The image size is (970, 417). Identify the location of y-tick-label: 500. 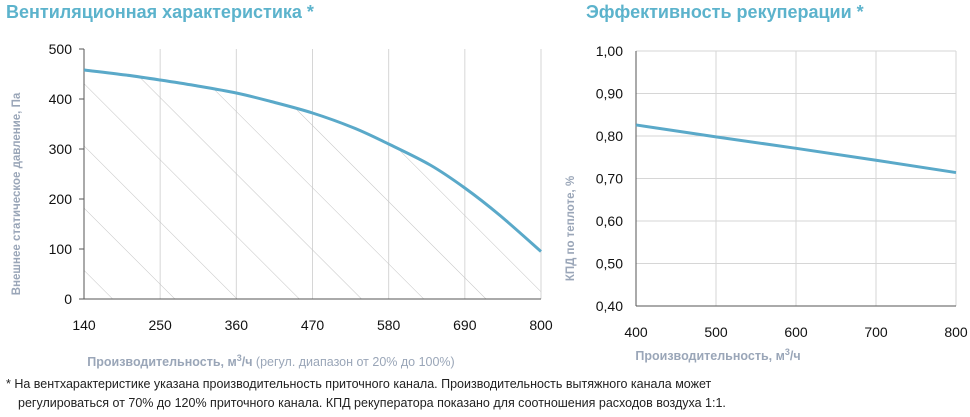
(61, 49).